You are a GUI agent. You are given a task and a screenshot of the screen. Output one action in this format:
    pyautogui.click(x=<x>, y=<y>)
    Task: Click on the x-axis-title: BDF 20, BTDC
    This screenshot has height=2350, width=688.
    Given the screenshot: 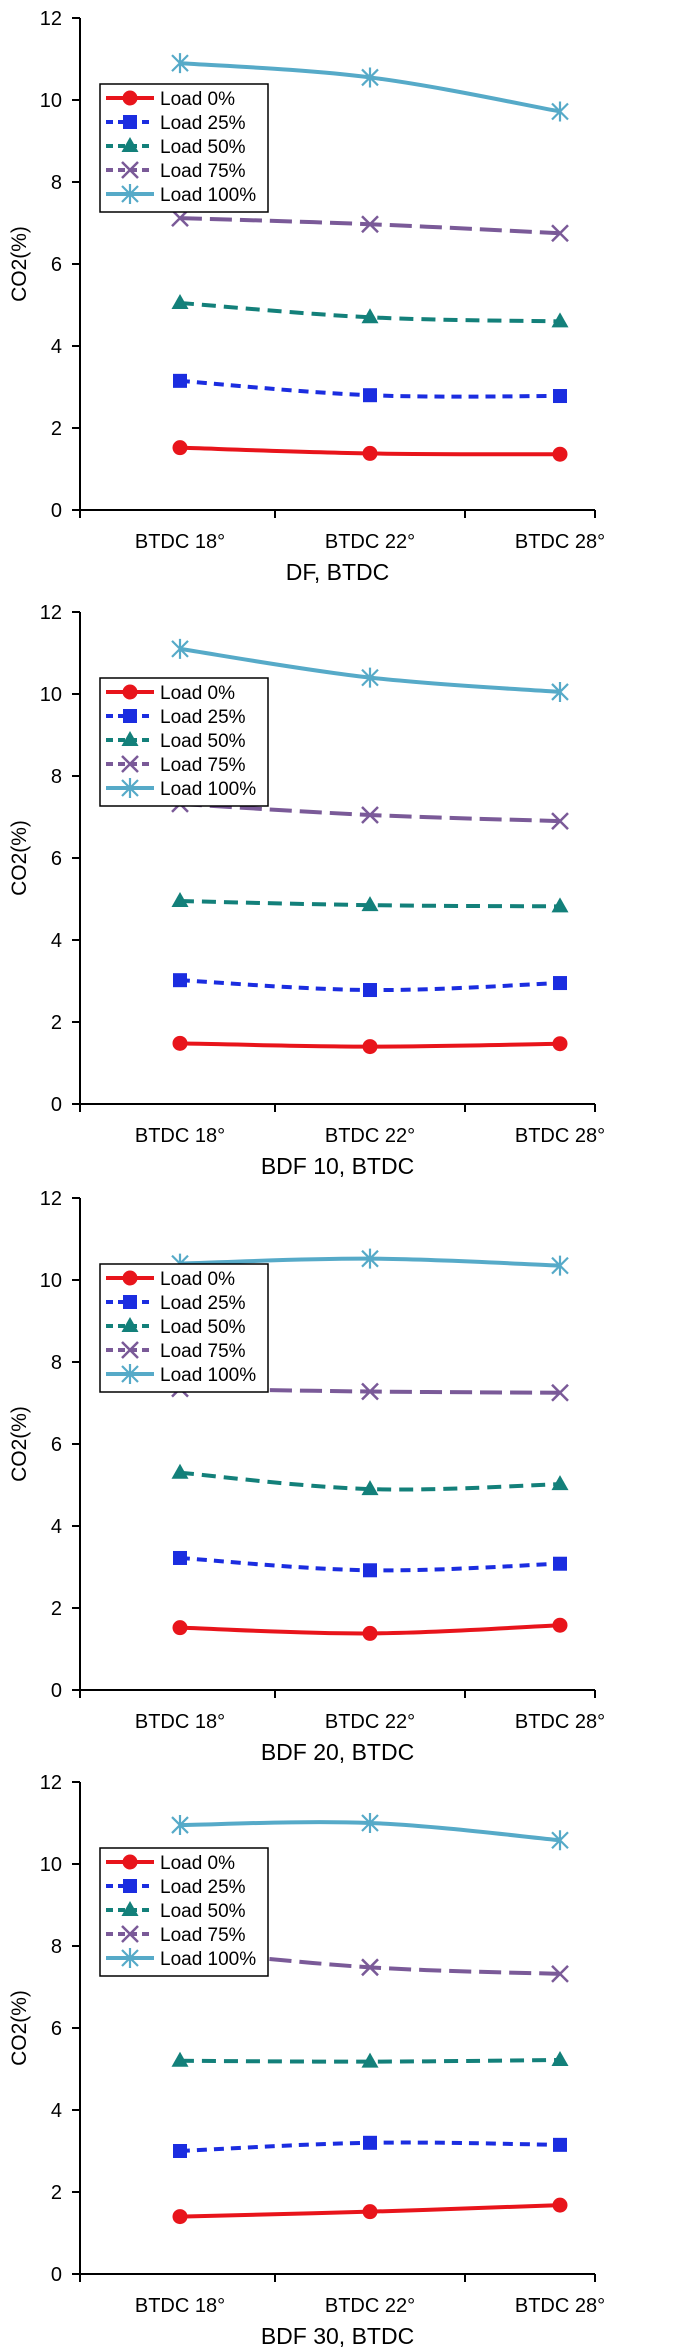 What is the action you would take?
    pyautogui.click(x=337, y=1752)
    